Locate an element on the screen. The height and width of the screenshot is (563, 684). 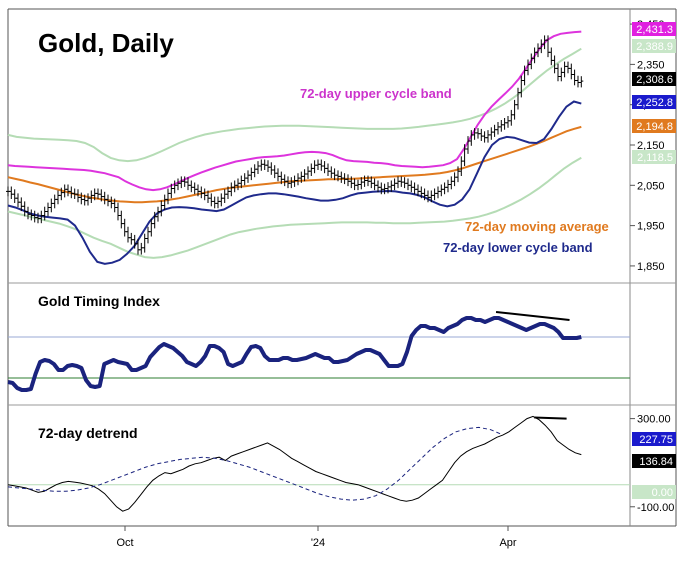
p2-line-timing-index is located at coordinates (294, 354).